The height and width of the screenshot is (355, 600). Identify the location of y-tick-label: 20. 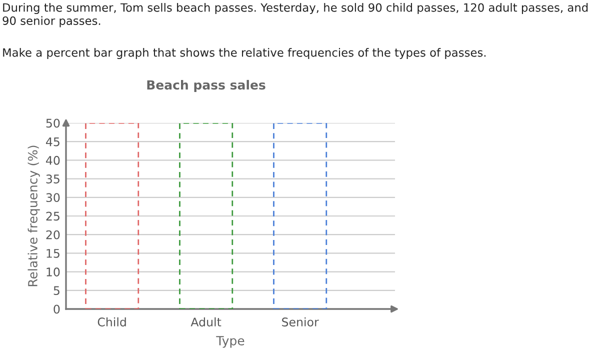
(53, 235).